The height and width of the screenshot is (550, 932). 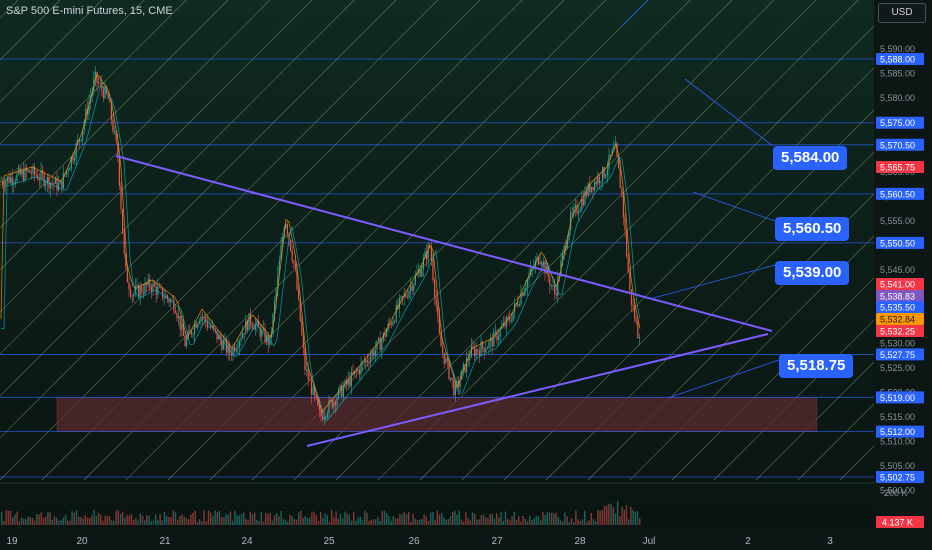 I want to click on channel-line, so click(x=93, y=93).